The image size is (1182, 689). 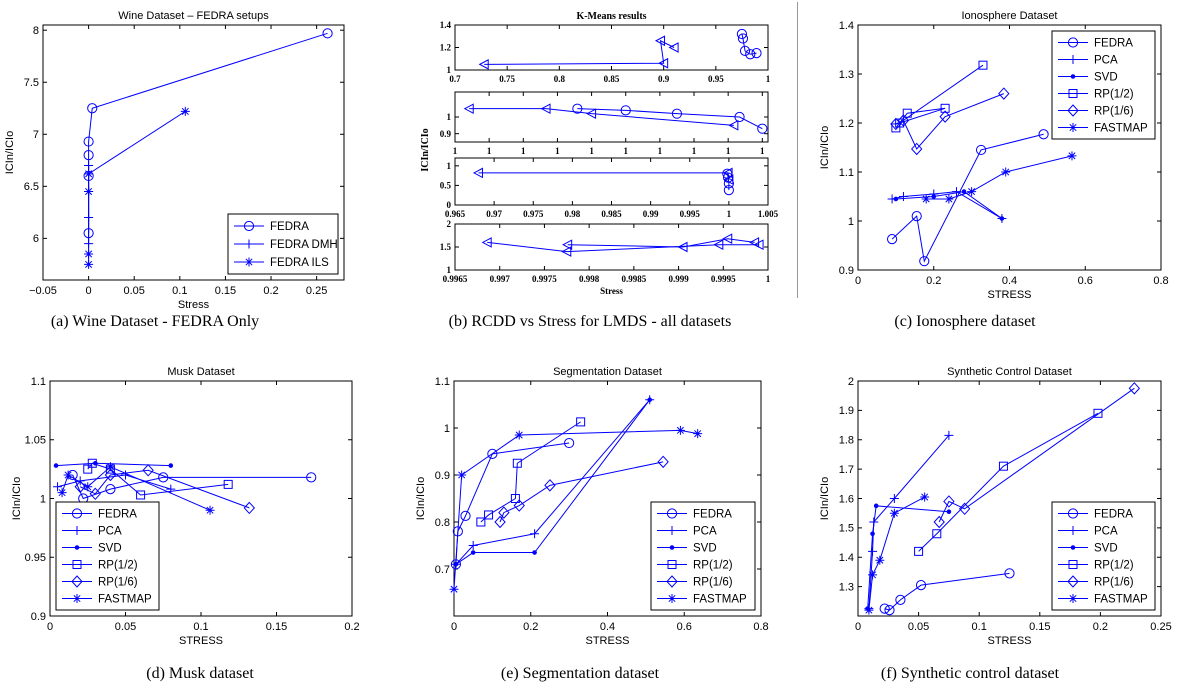 What do you see at coordinates (10, 152) in the screenshot?
I see `y-axis-label: ICIn/ICIo` at bounding box center [10, 152].